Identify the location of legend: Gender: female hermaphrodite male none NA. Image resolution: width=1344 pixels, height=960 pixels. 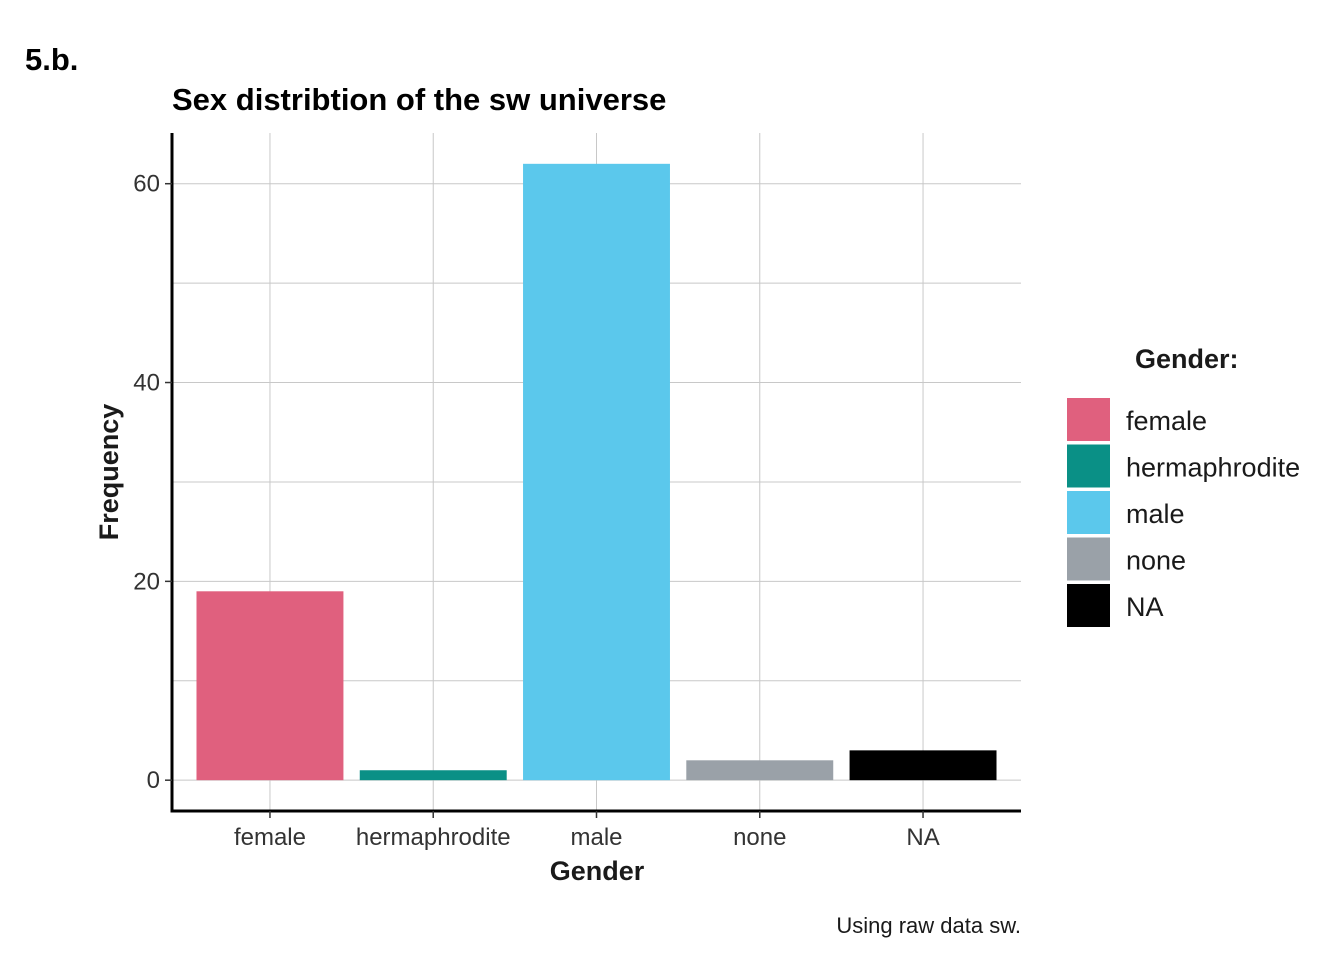
(1183, 485).